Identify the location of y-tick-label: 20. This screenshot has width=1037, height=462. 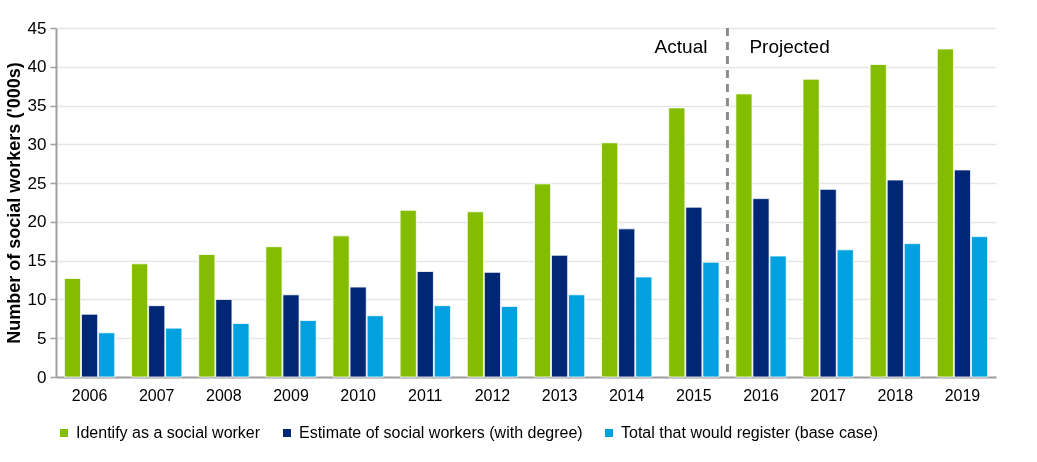
(37, 222).